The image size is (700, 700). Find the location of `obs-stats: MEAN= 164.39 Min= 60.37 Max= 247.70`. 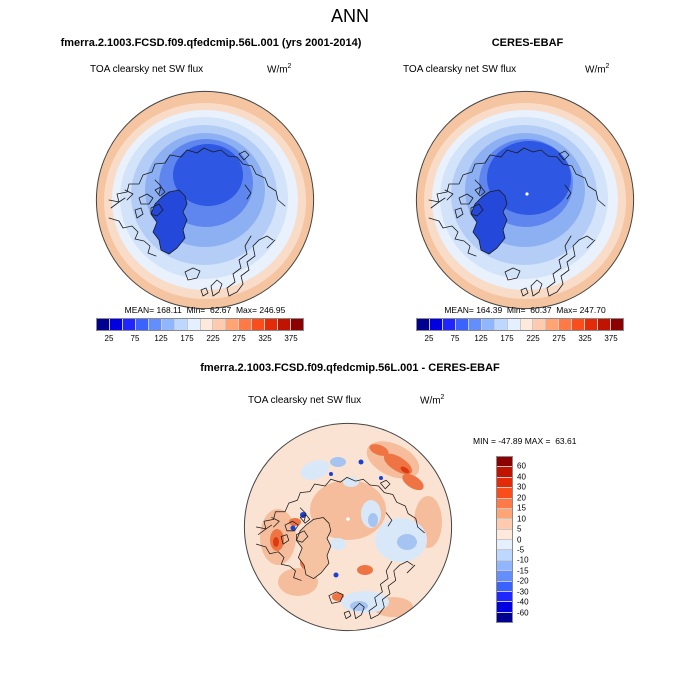

obs-stats: MEAN= 164.39 Min= 60.37 Max= 247.70 is located at coordinates (525, 310).